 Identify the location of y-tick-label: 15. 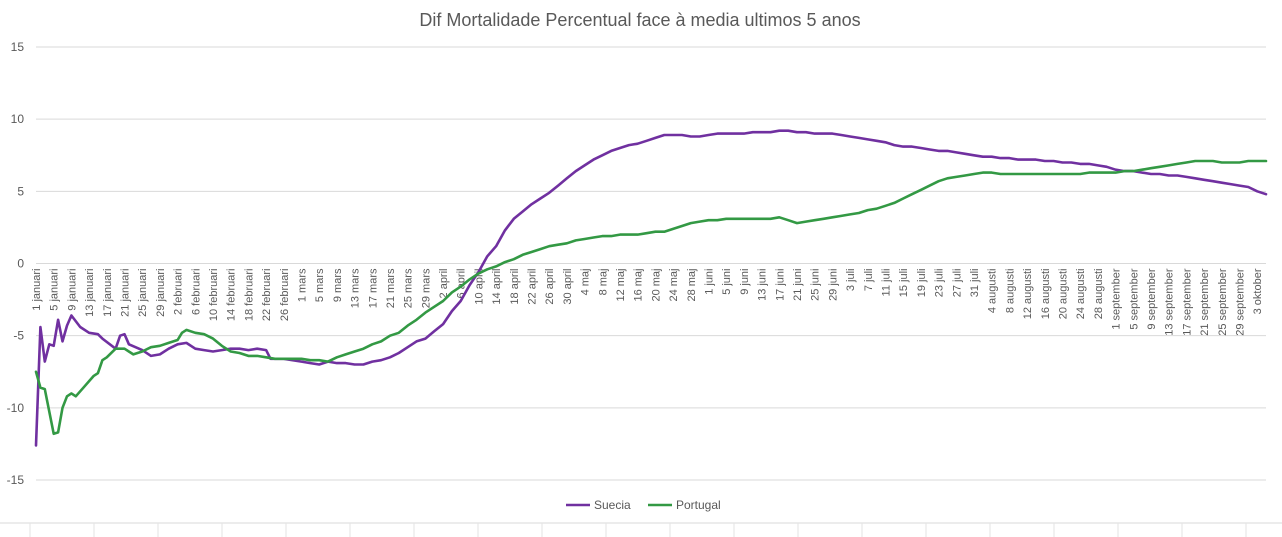
(18, 47).